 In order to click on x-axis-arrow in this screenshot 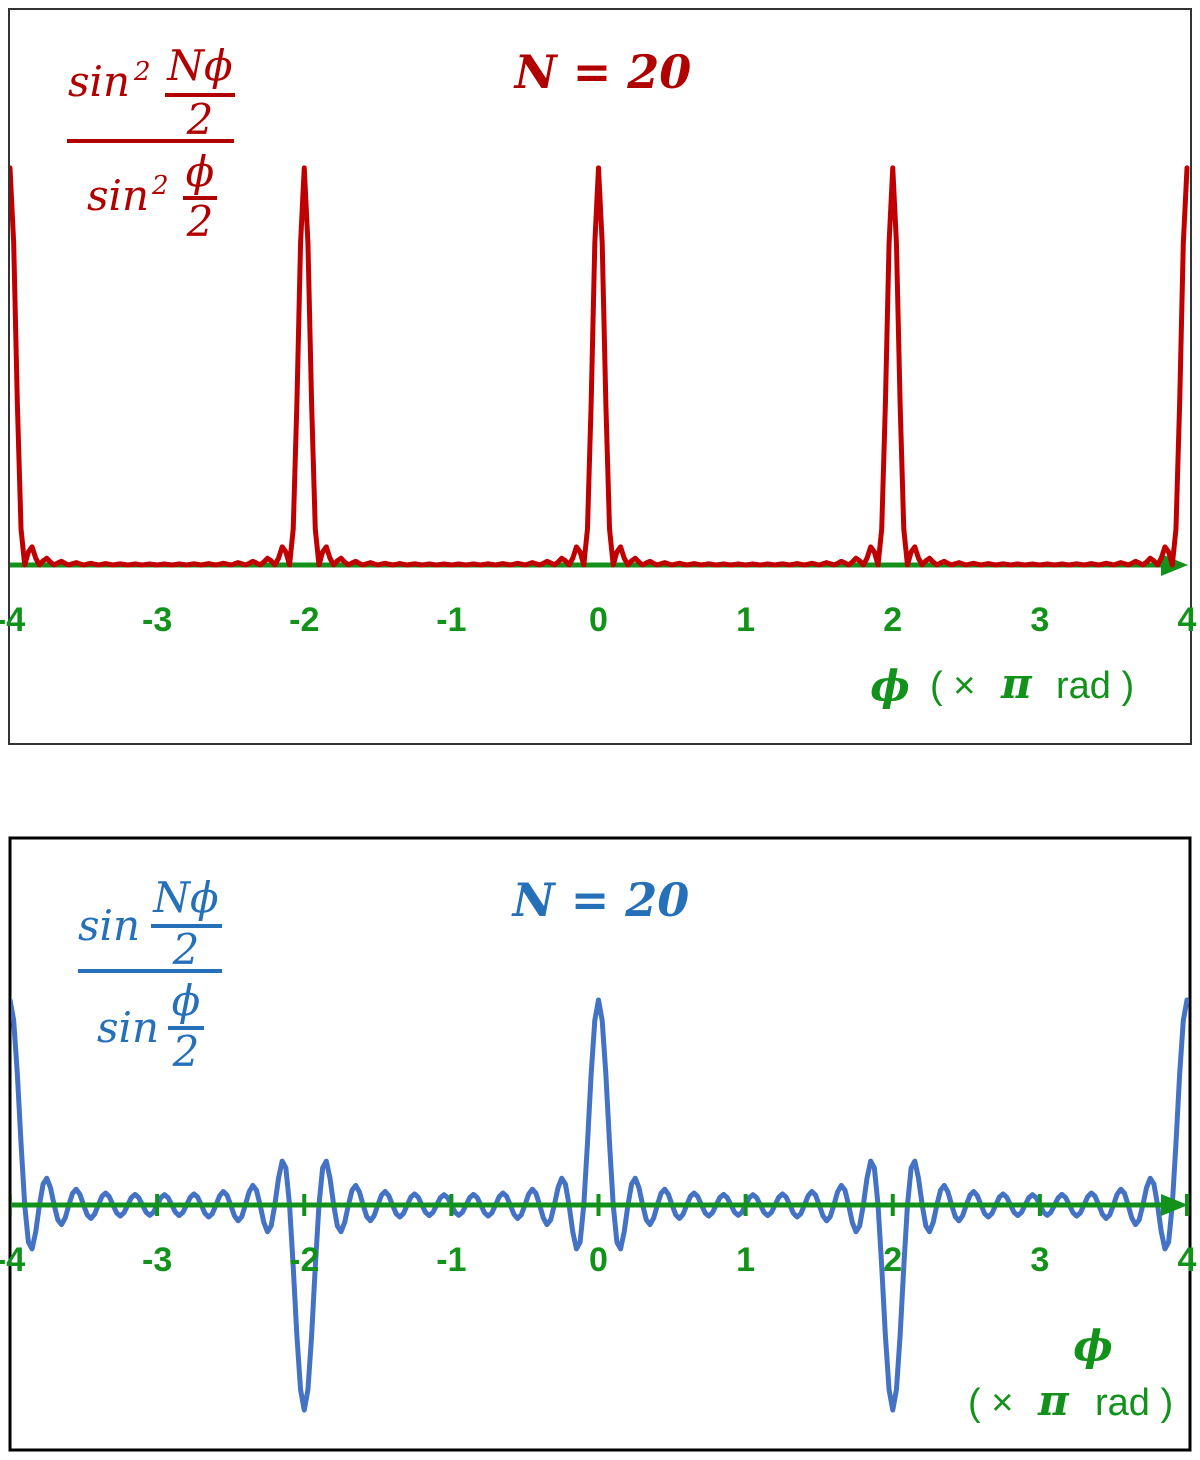, I will do `click(1174, 1205)`.